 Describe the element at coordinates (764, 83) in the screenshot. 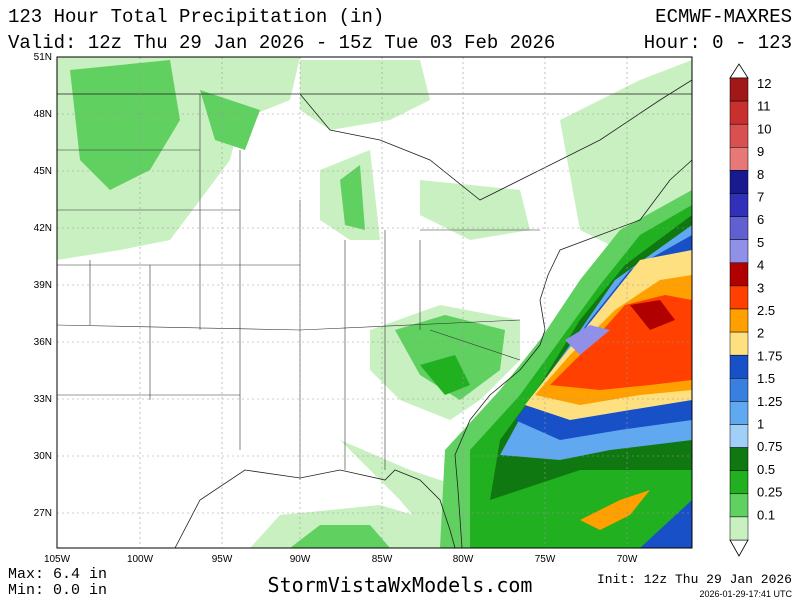

I see `colorbar-label: 12` at that location.